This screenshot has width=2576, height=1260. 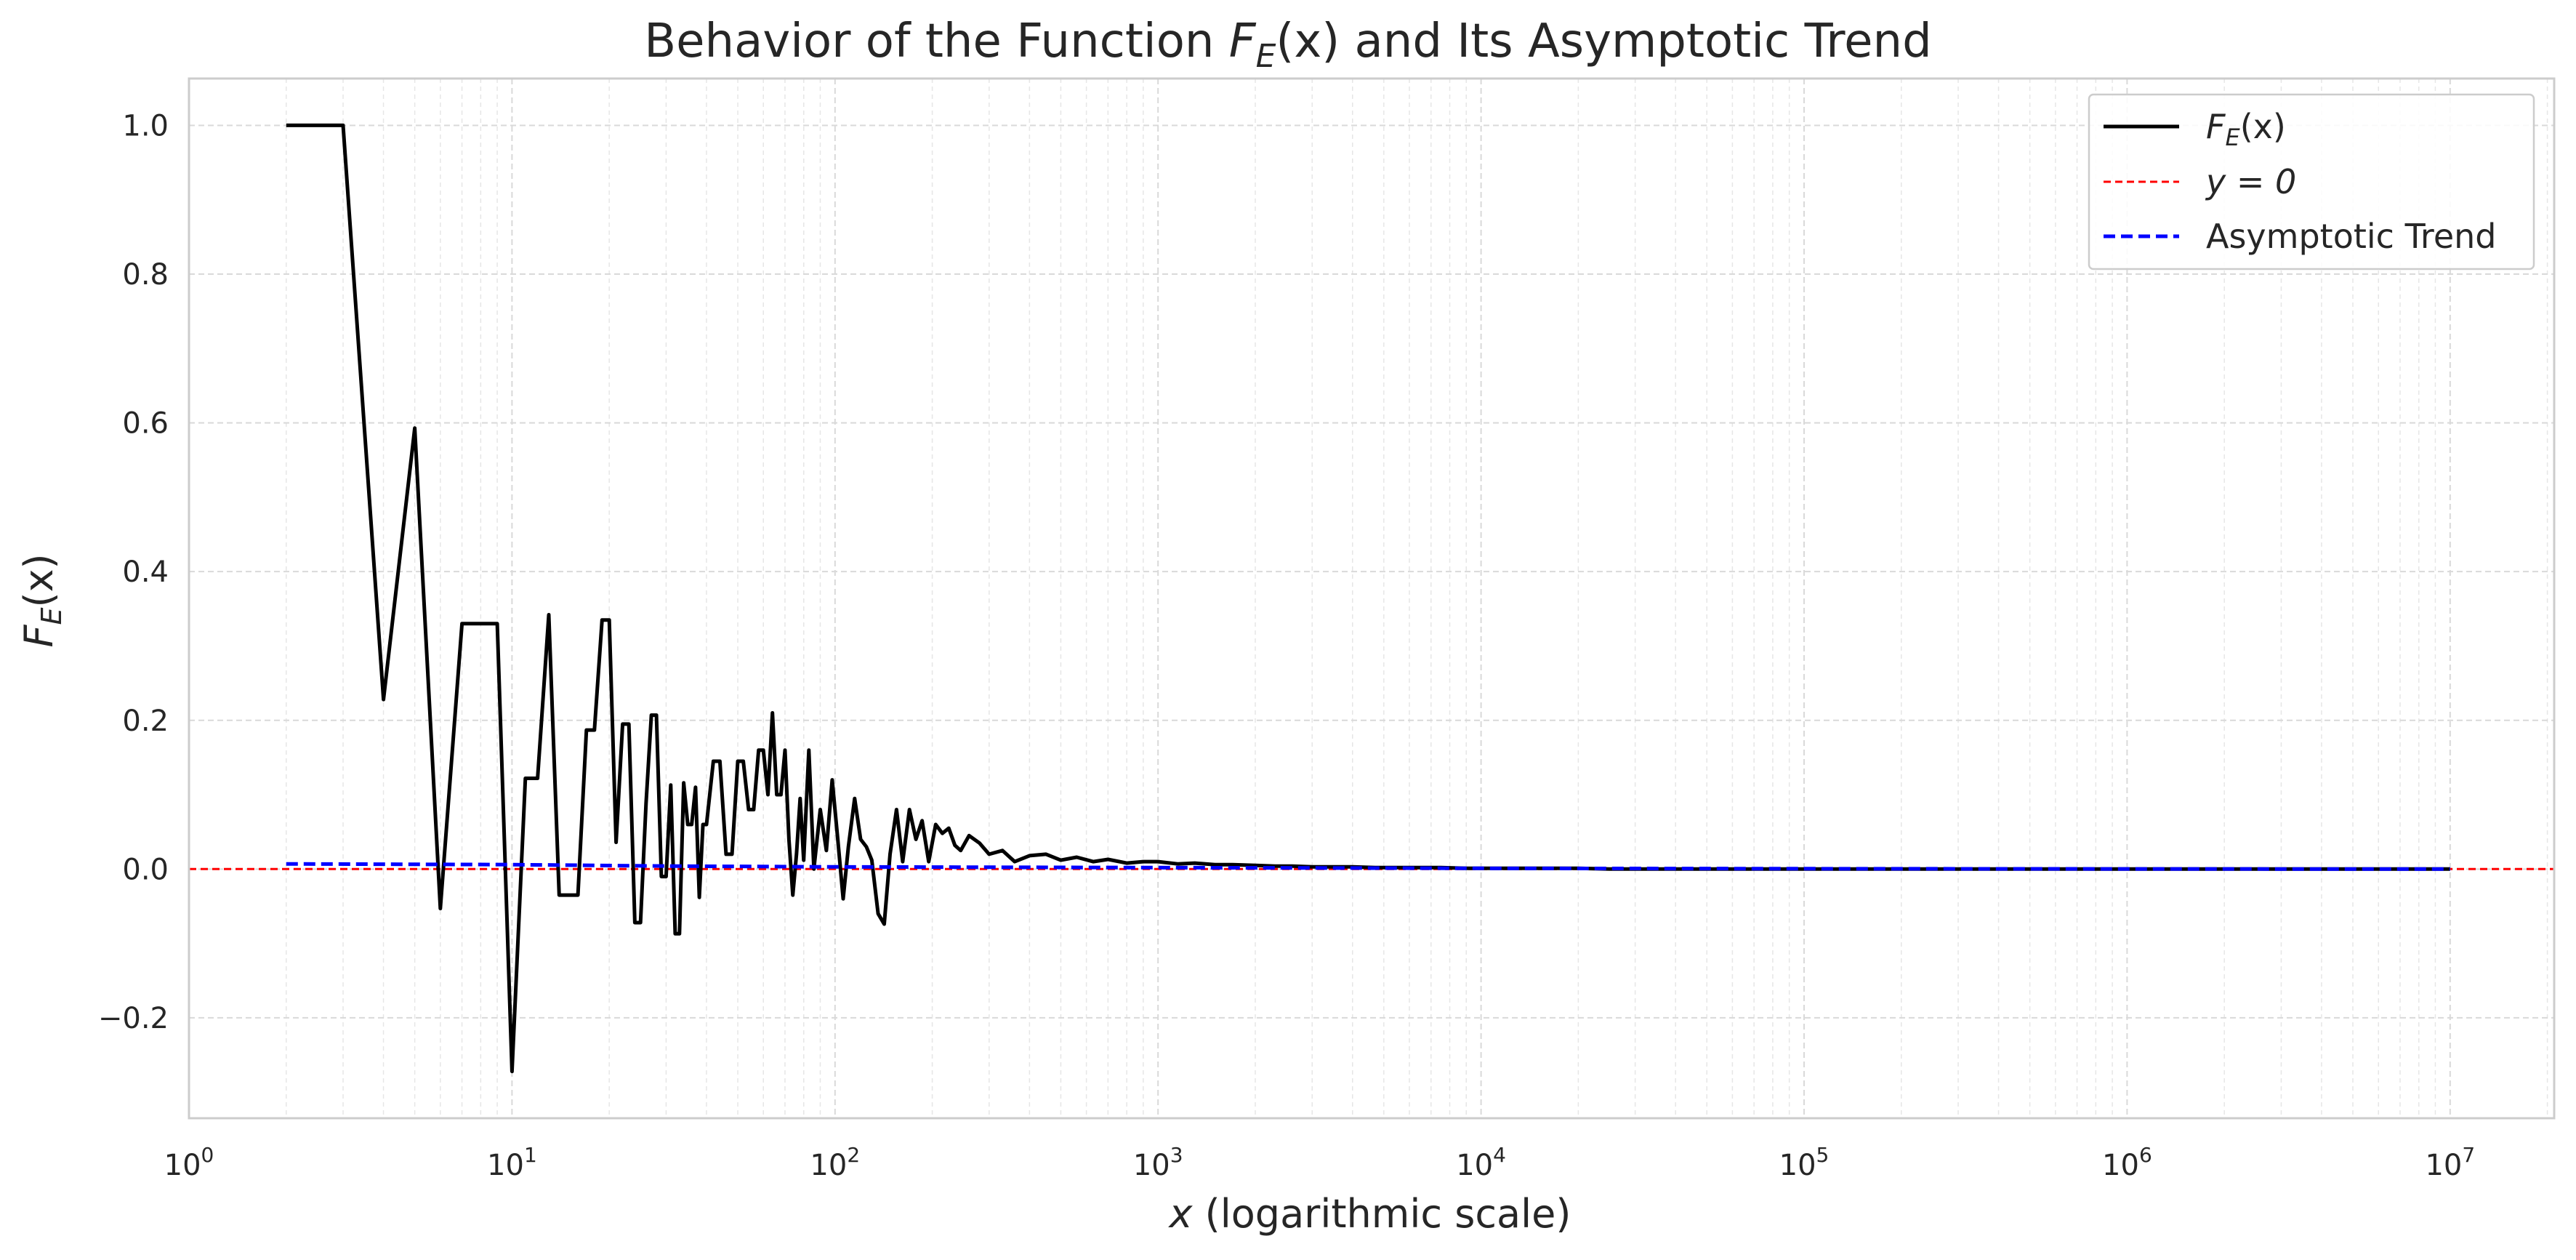 I want to click on x-axis-label: x (logarithmic scale), so click(x=1369, y=1214).